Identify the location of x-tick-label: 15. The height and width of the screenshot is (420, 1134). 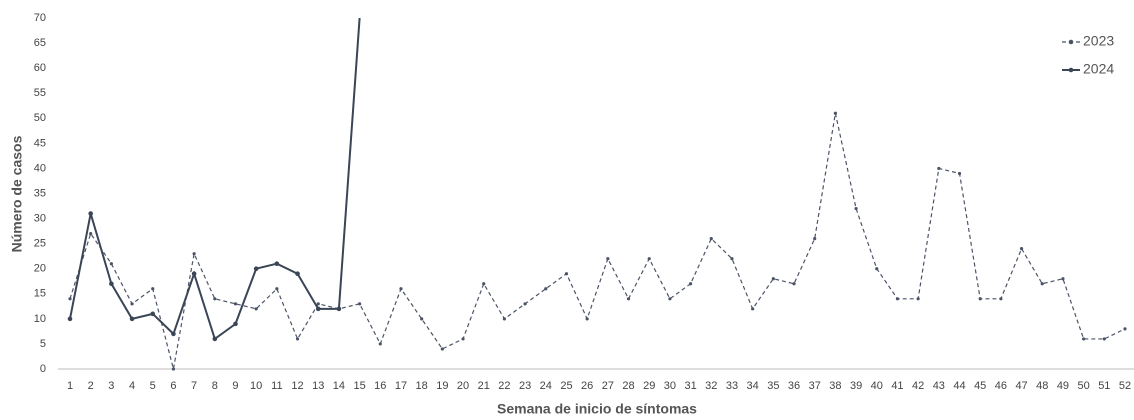
(359, 386).